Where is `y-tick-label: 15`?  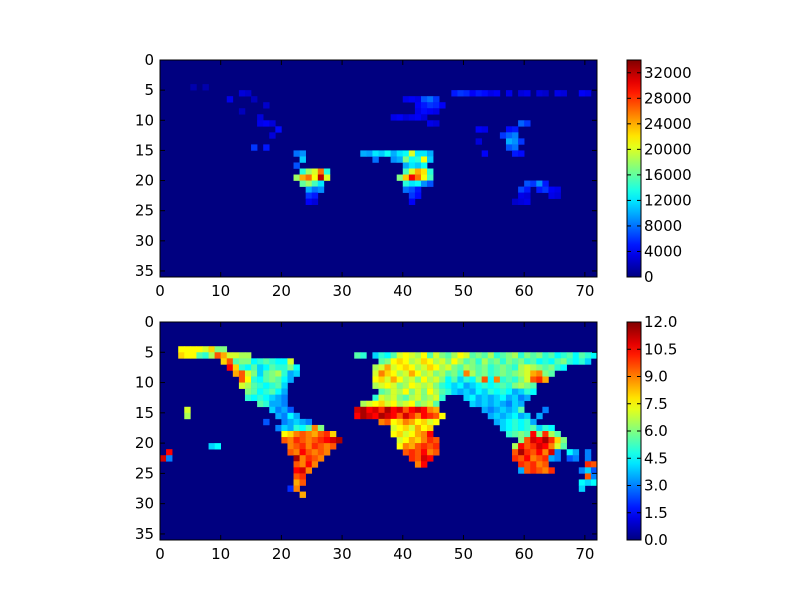
y-tick-label: 15 is located at coordinates (144, 413).